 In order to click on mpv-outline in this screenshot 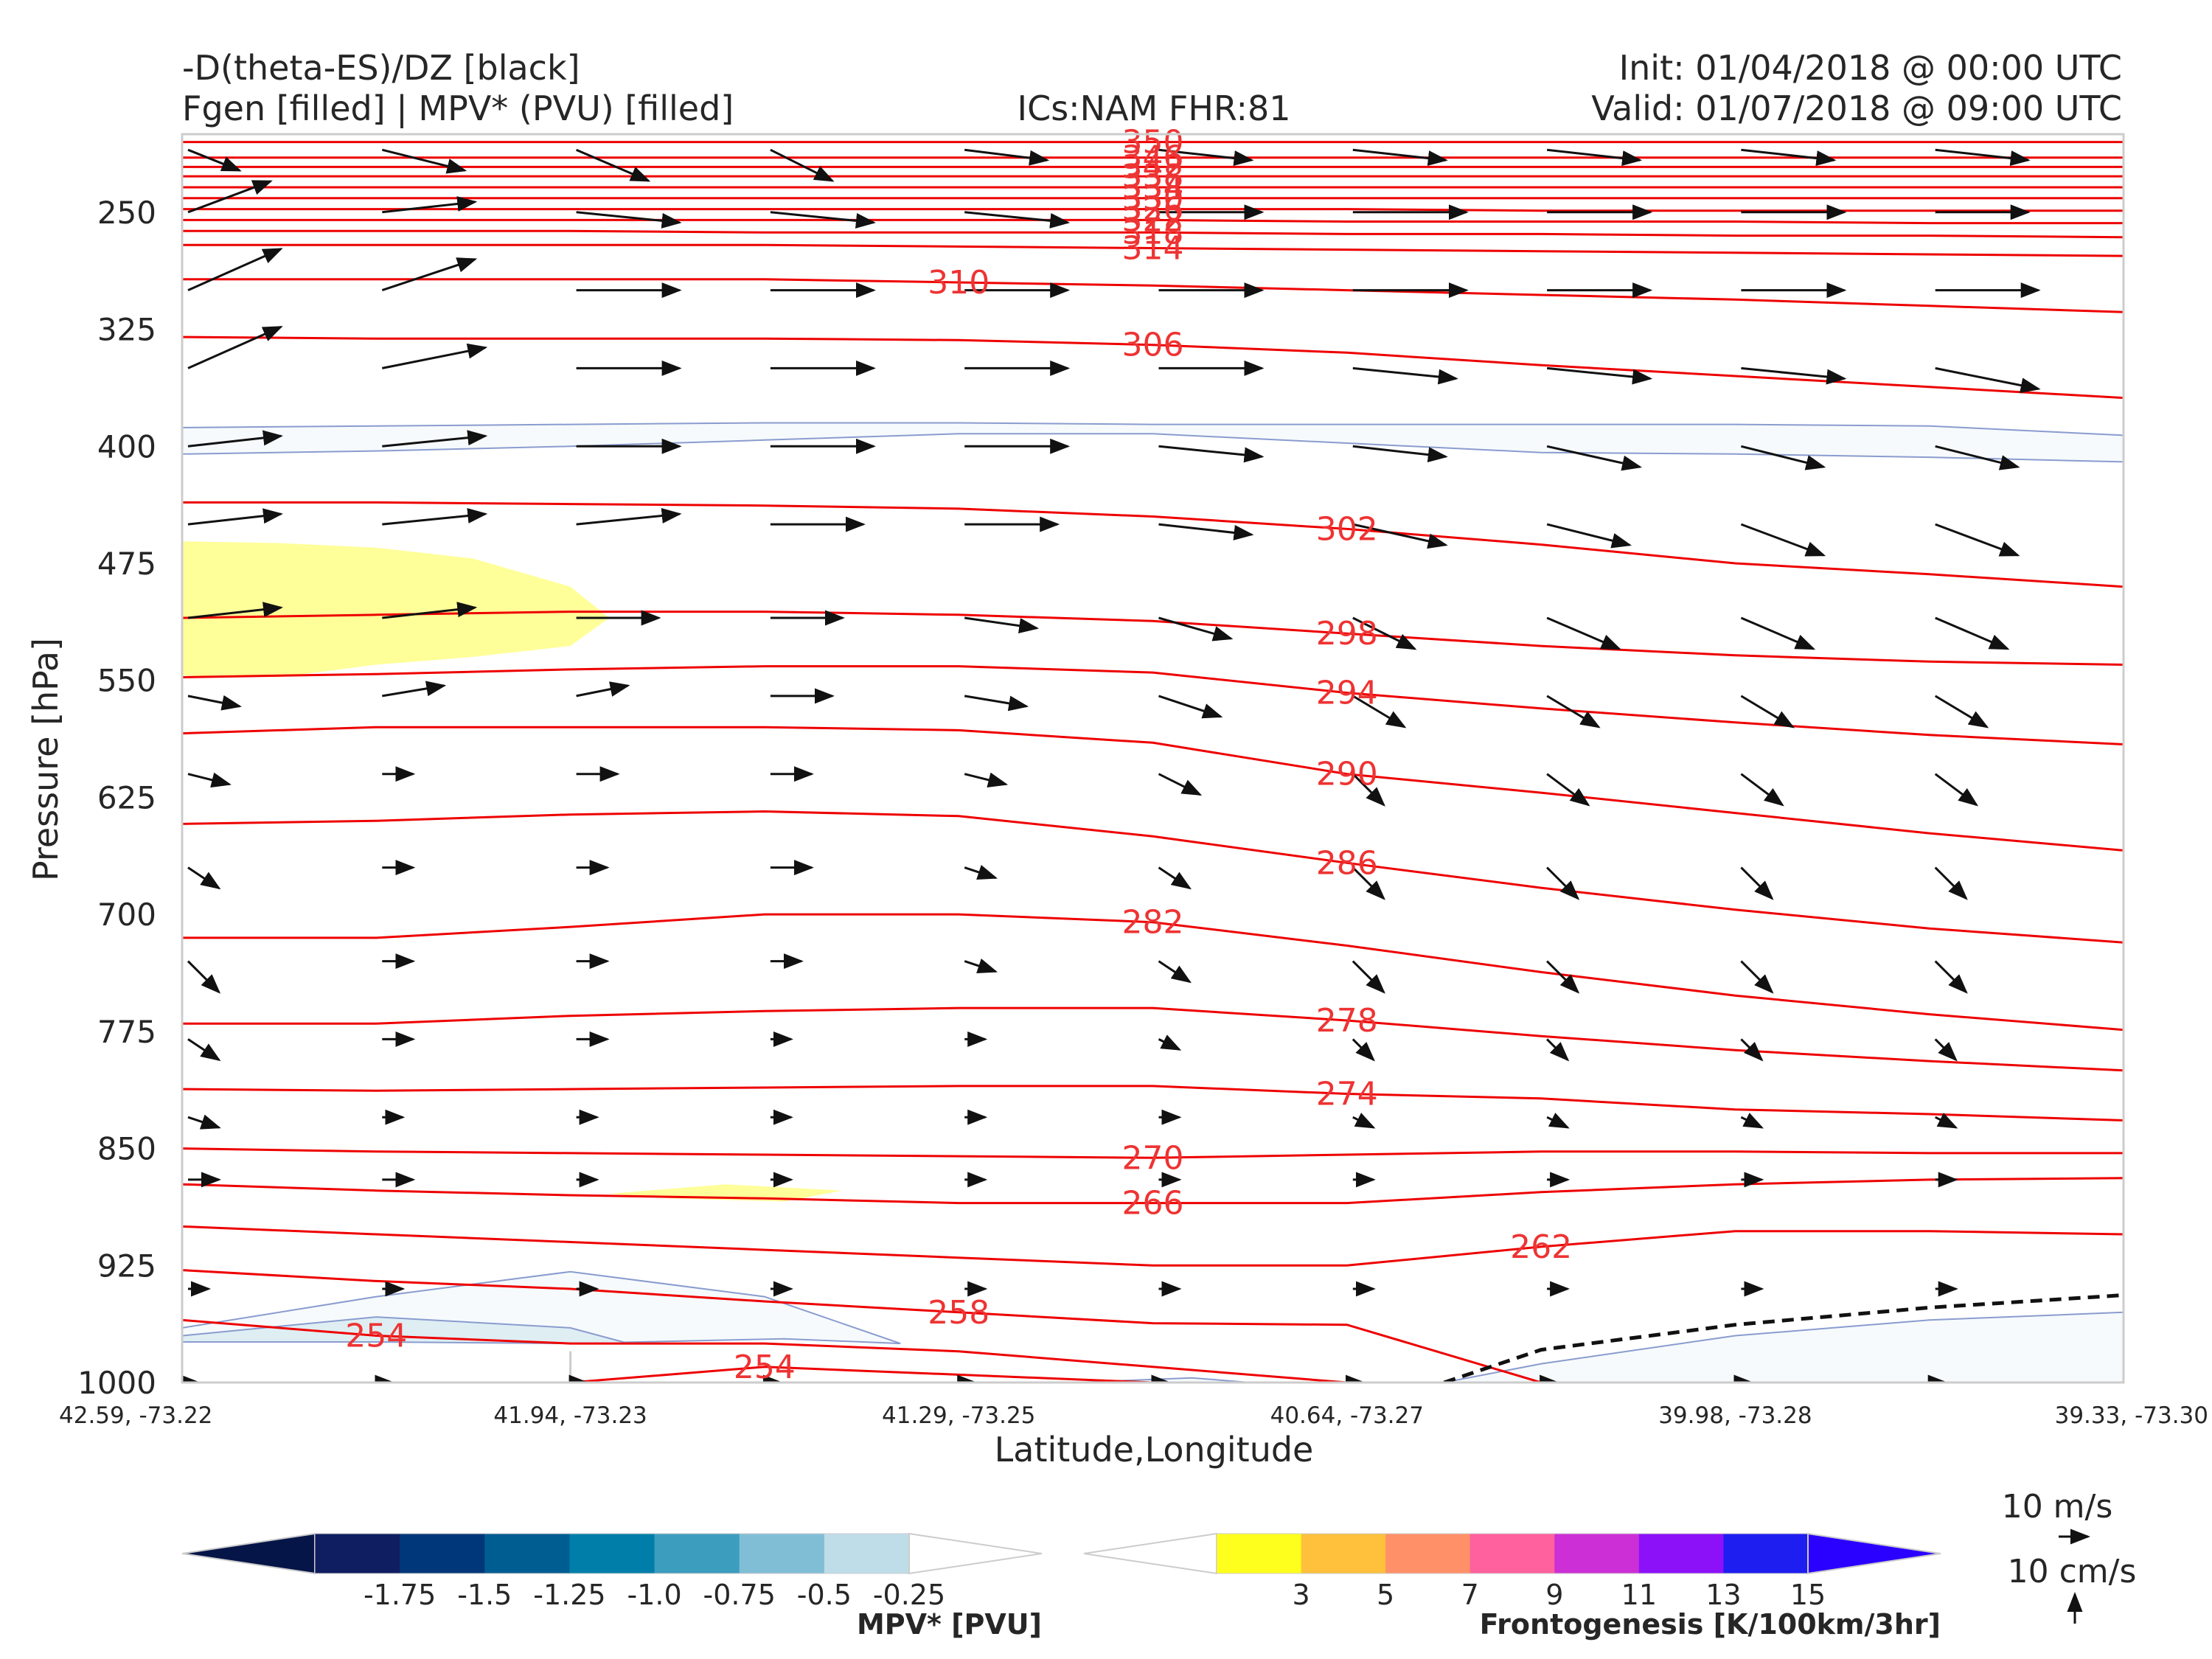, I will do `click(612, 1553)`.